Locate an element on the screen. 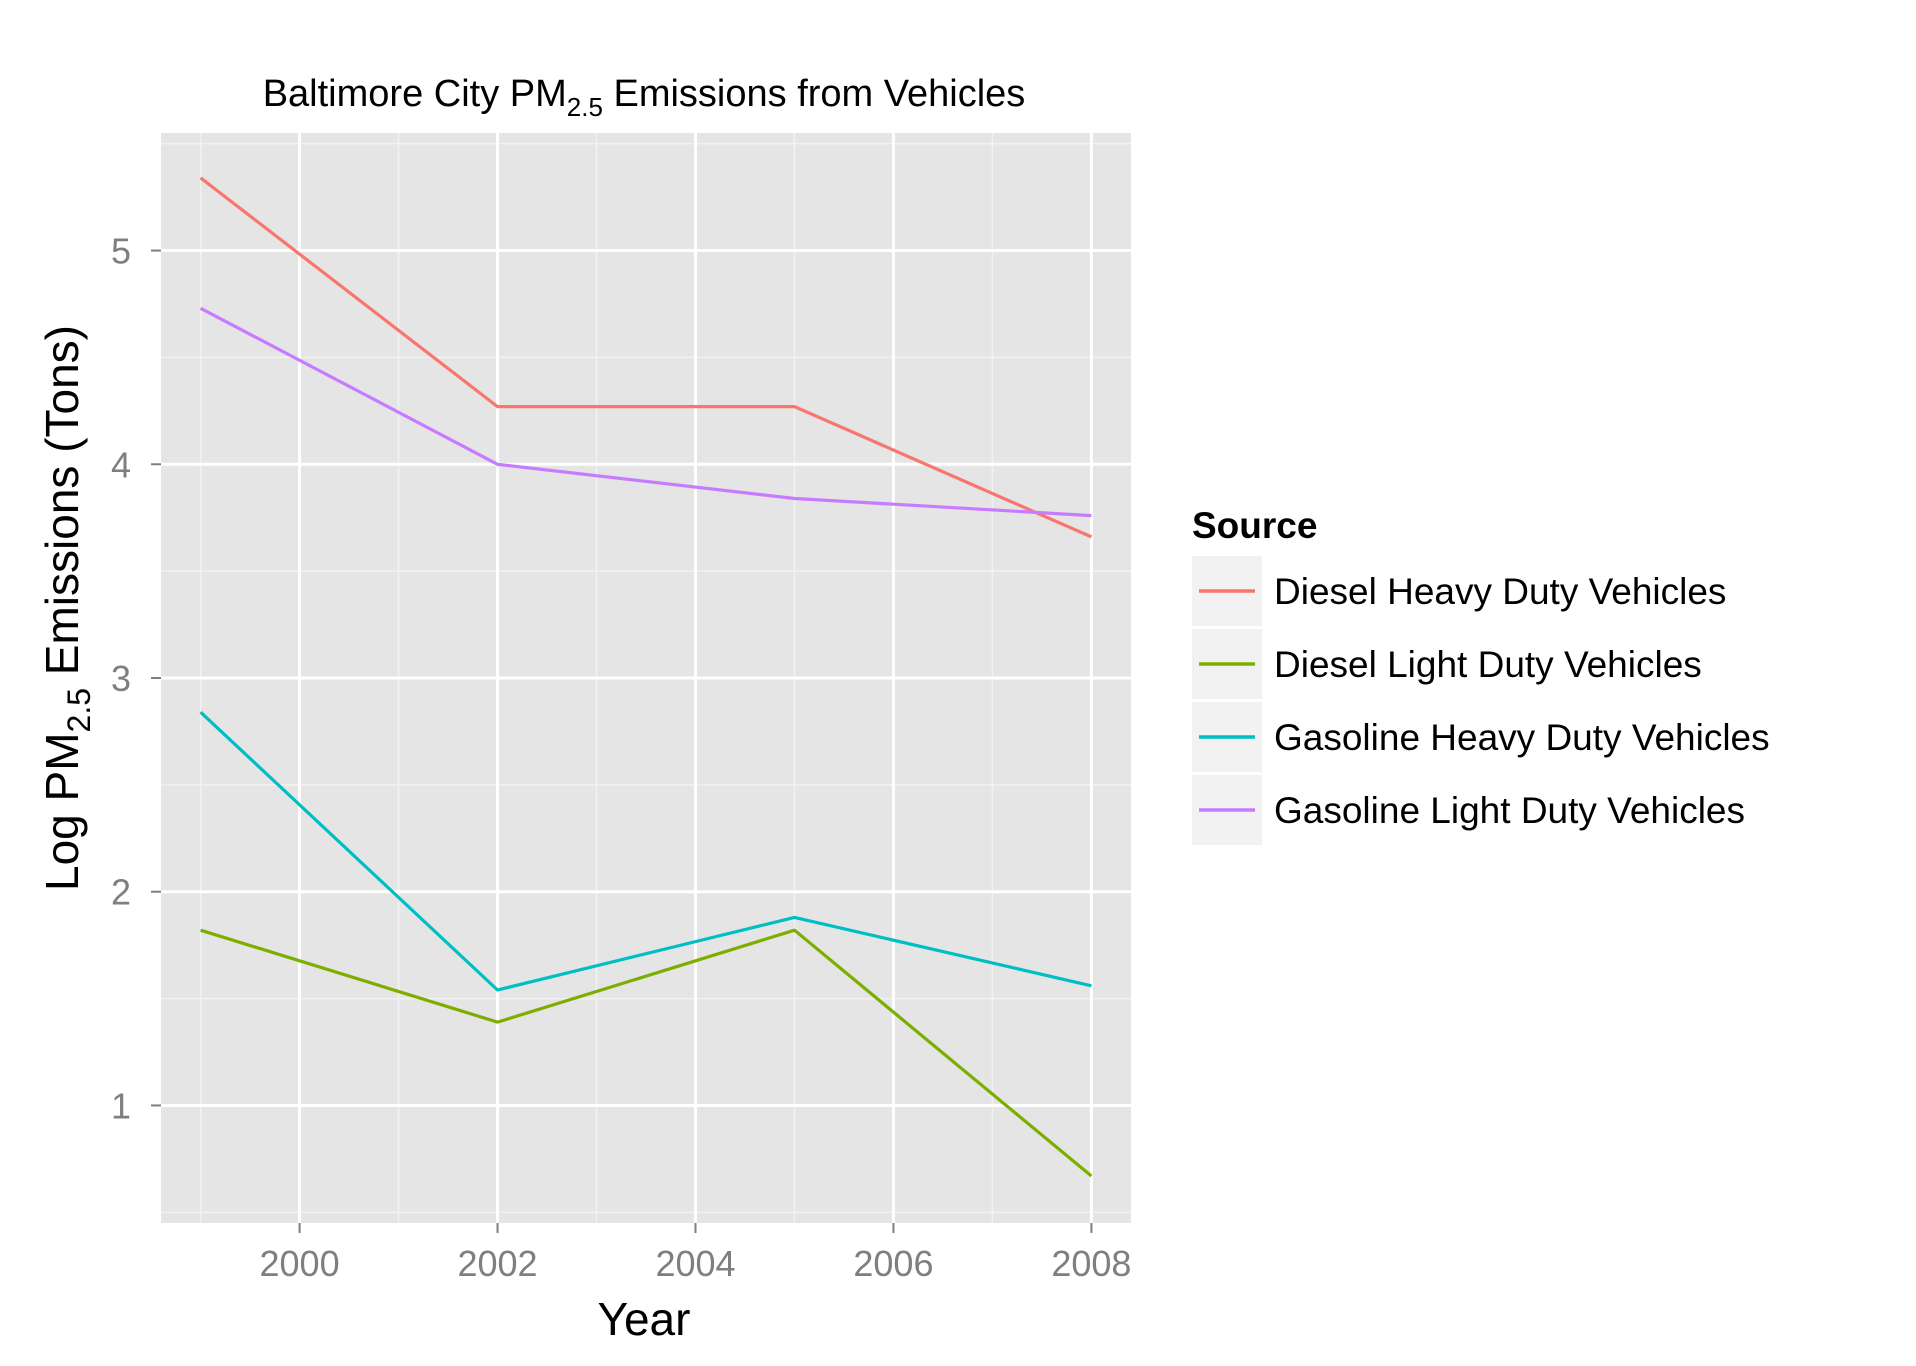  x-axis: 2000 2002 2004 2006 2008 is located at coordinates (695, 1253).